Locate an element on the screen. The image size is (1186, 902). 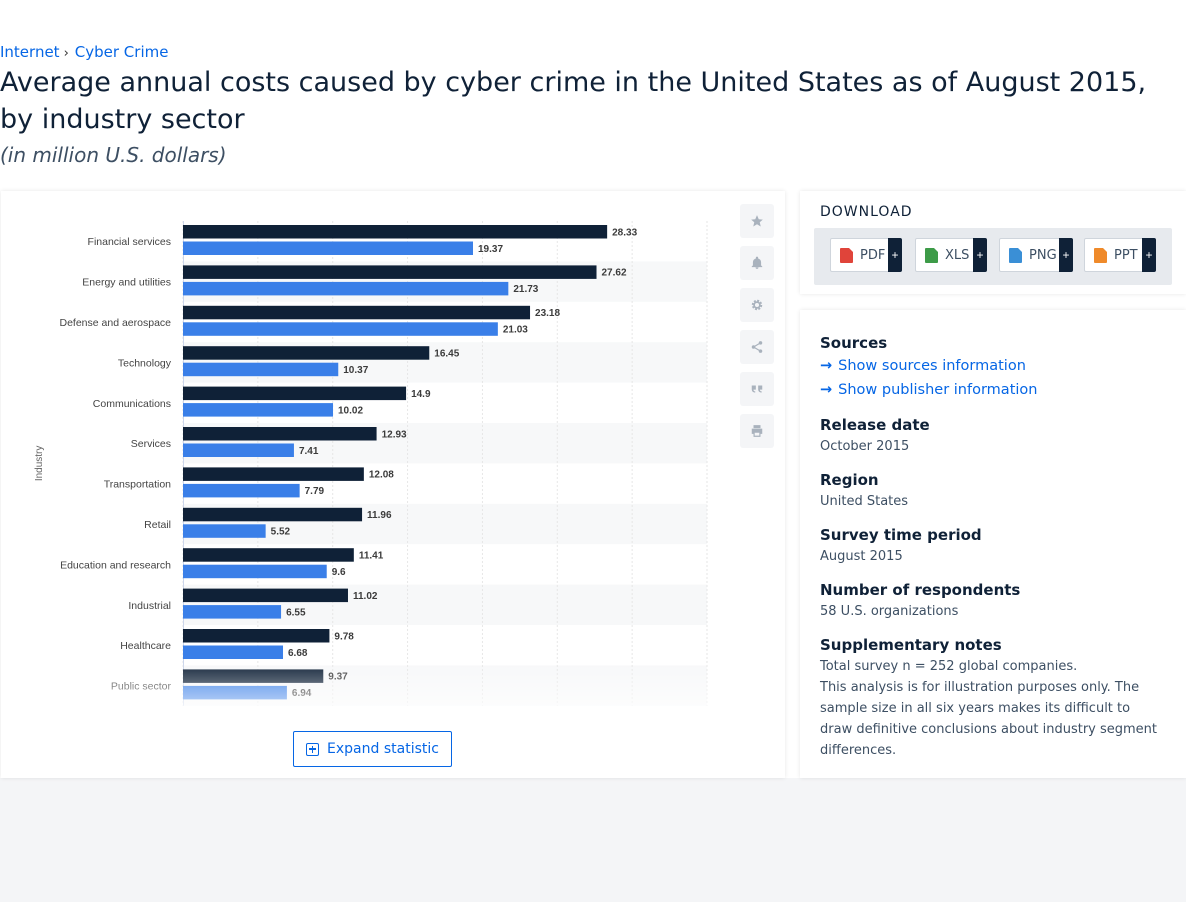
data-label: 7.79 is located at coordinates (315, 491).